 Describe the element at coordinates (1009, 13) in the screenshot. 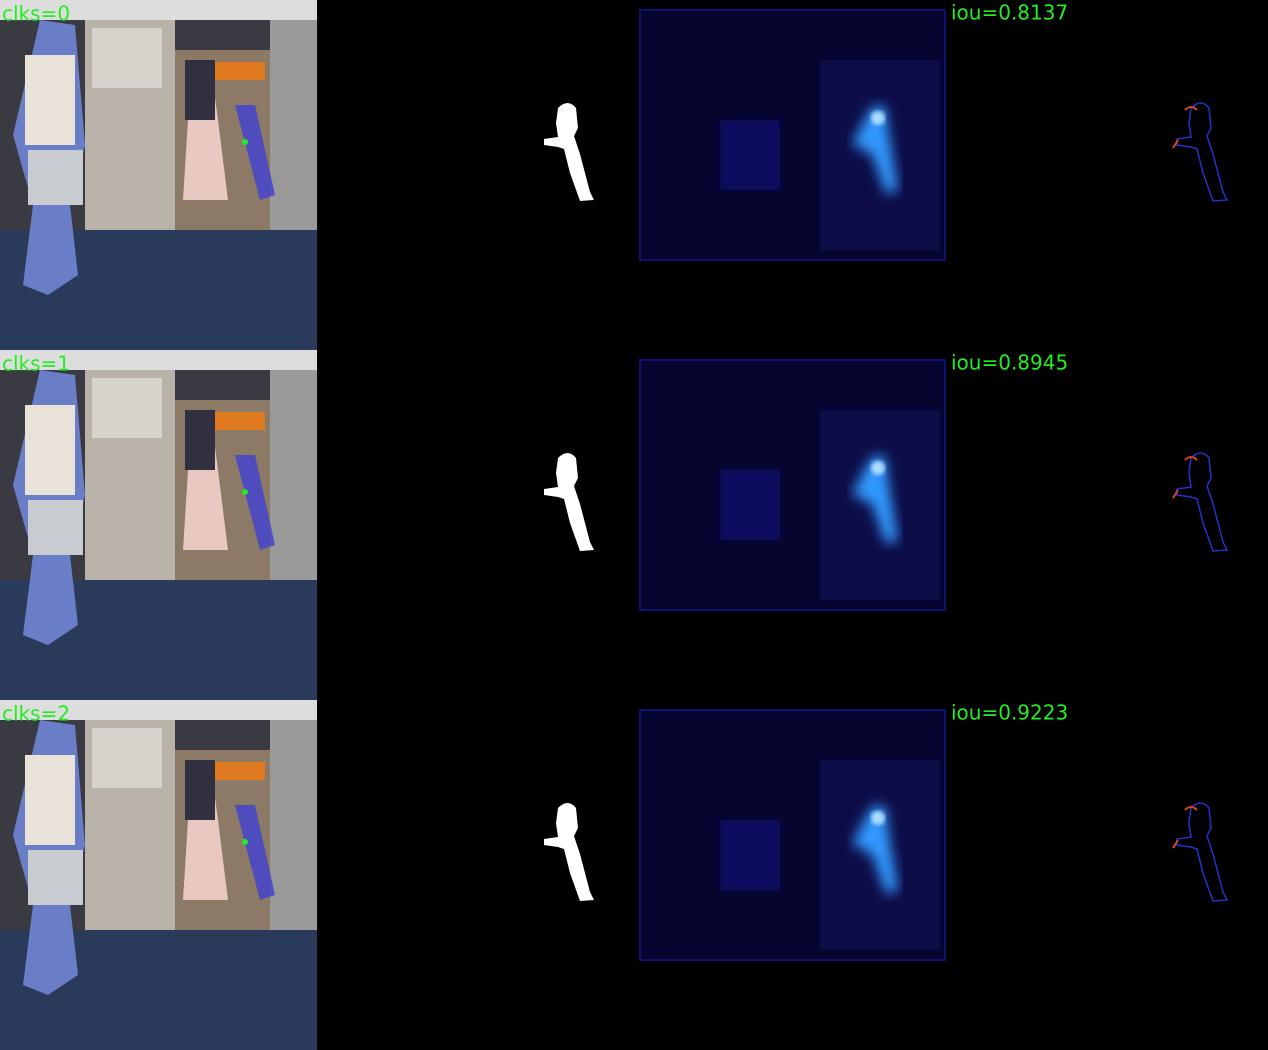

I see `iou-label: iou=0.8137` at that location.